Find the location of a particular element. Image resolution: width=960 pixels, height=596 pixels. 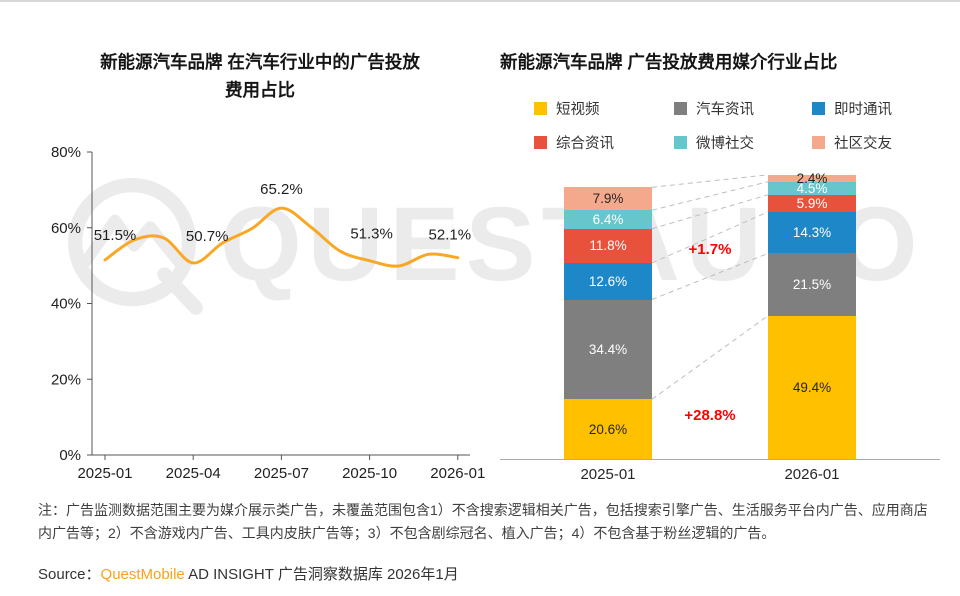

legend-label: 社区交友 is located at coordinates (863, 144).